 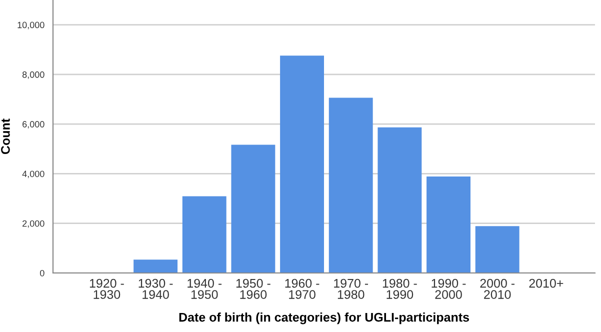 What do you see at coordinates (33, 75) in the screenshot?
I see `y-tick-label: 8,000` at bounding box center [33, 75].